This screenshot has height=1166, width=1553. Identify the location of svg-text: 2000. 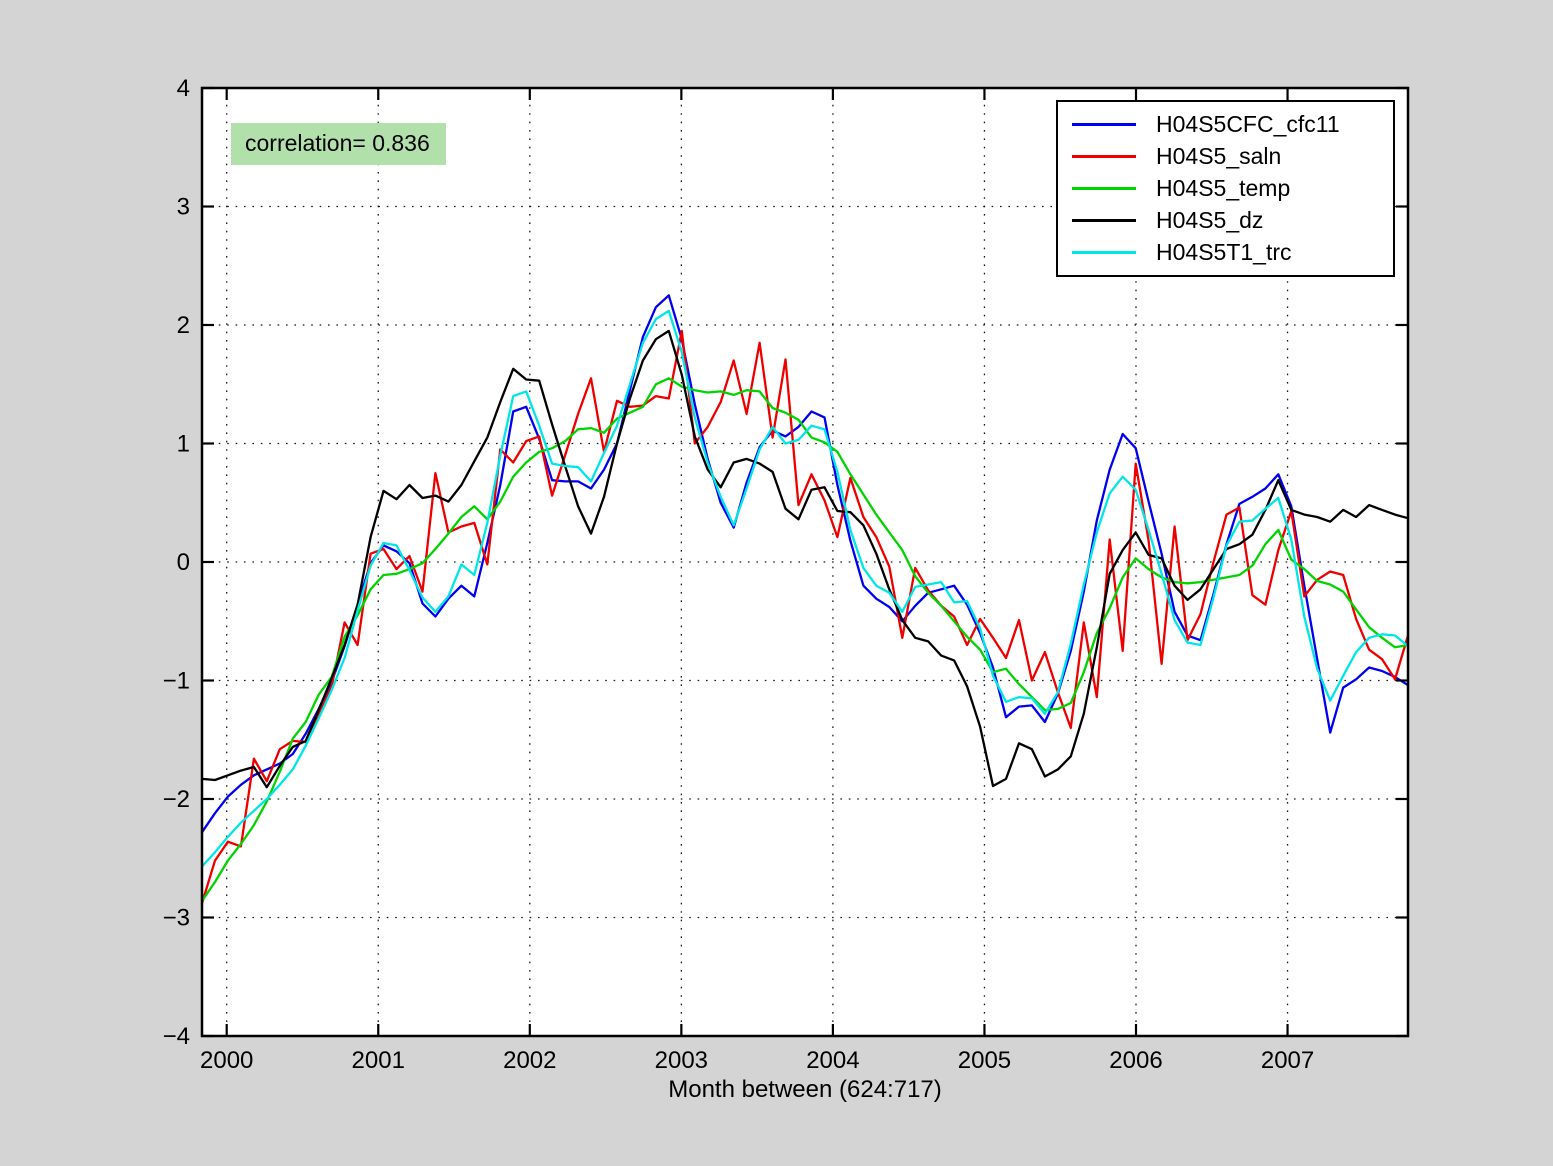
(226, 1060).